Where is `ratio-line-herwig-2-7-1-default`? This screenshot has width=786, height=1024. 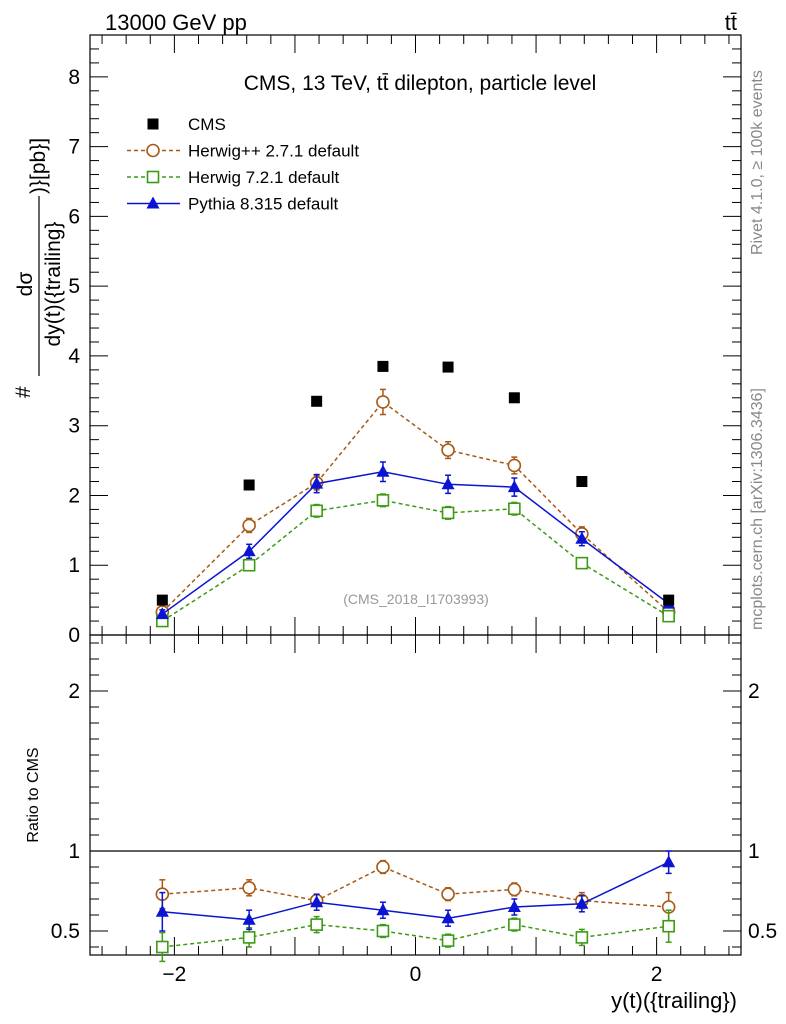
ratio-line-herwig-2-7-1-default is located at coordinates (415, 887).